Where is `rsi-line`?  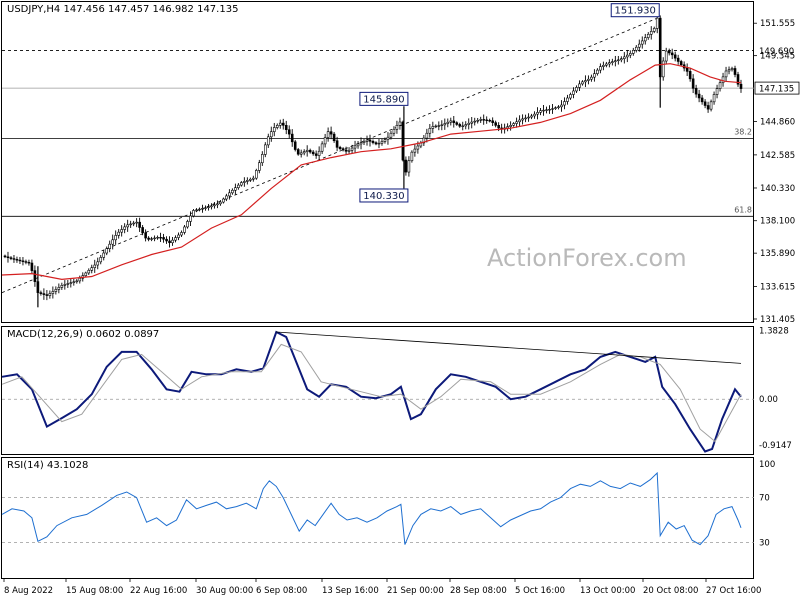 rsi-line is located at coordinates (371, 508).